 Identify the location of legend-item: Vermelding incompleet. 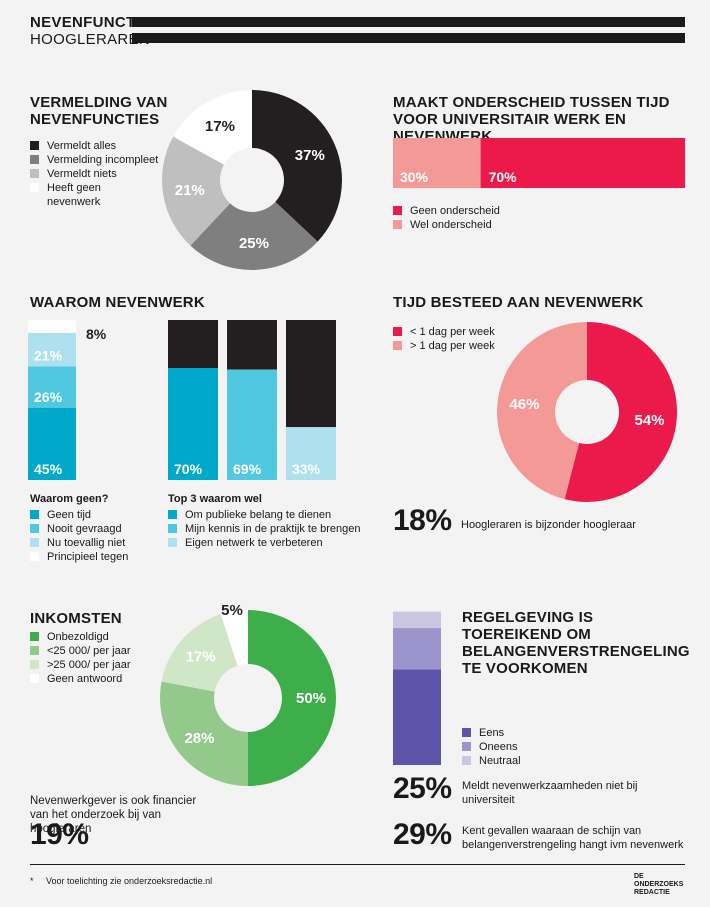
(100, 160).